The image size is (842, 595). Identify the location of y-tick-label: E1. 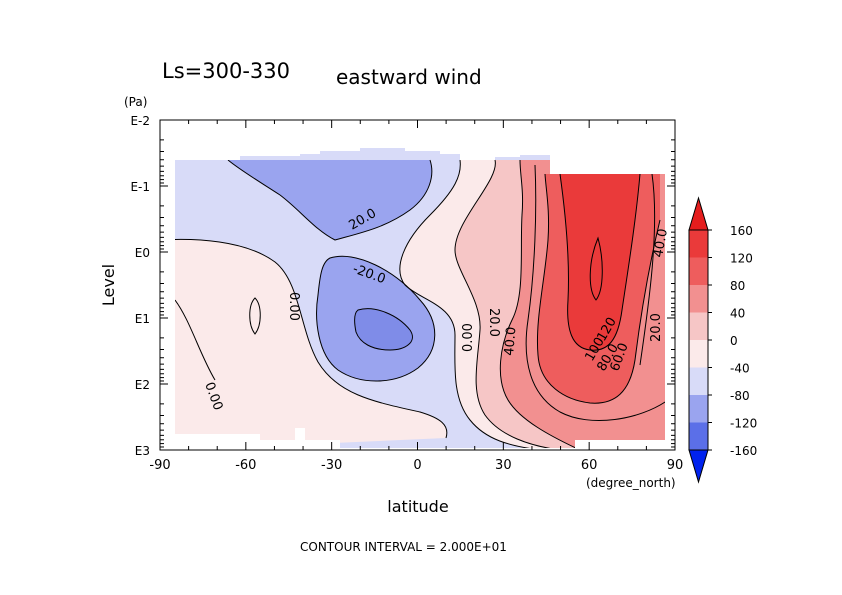
(142, 319).